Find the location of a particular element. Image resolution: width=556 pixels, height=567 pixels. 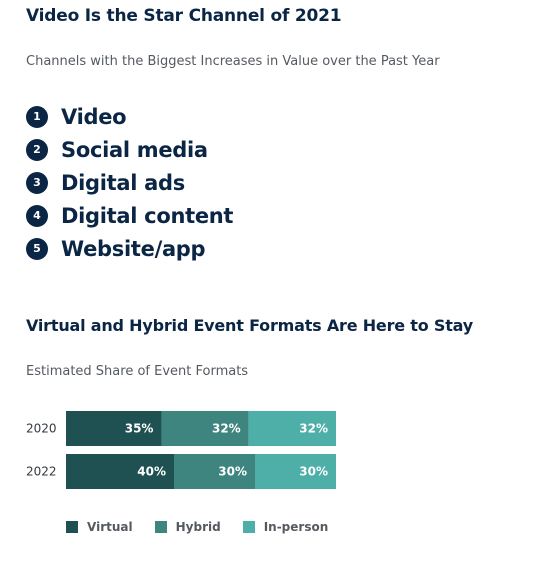

rank-item: 4 Digital content is located at coordinates (129, 215).